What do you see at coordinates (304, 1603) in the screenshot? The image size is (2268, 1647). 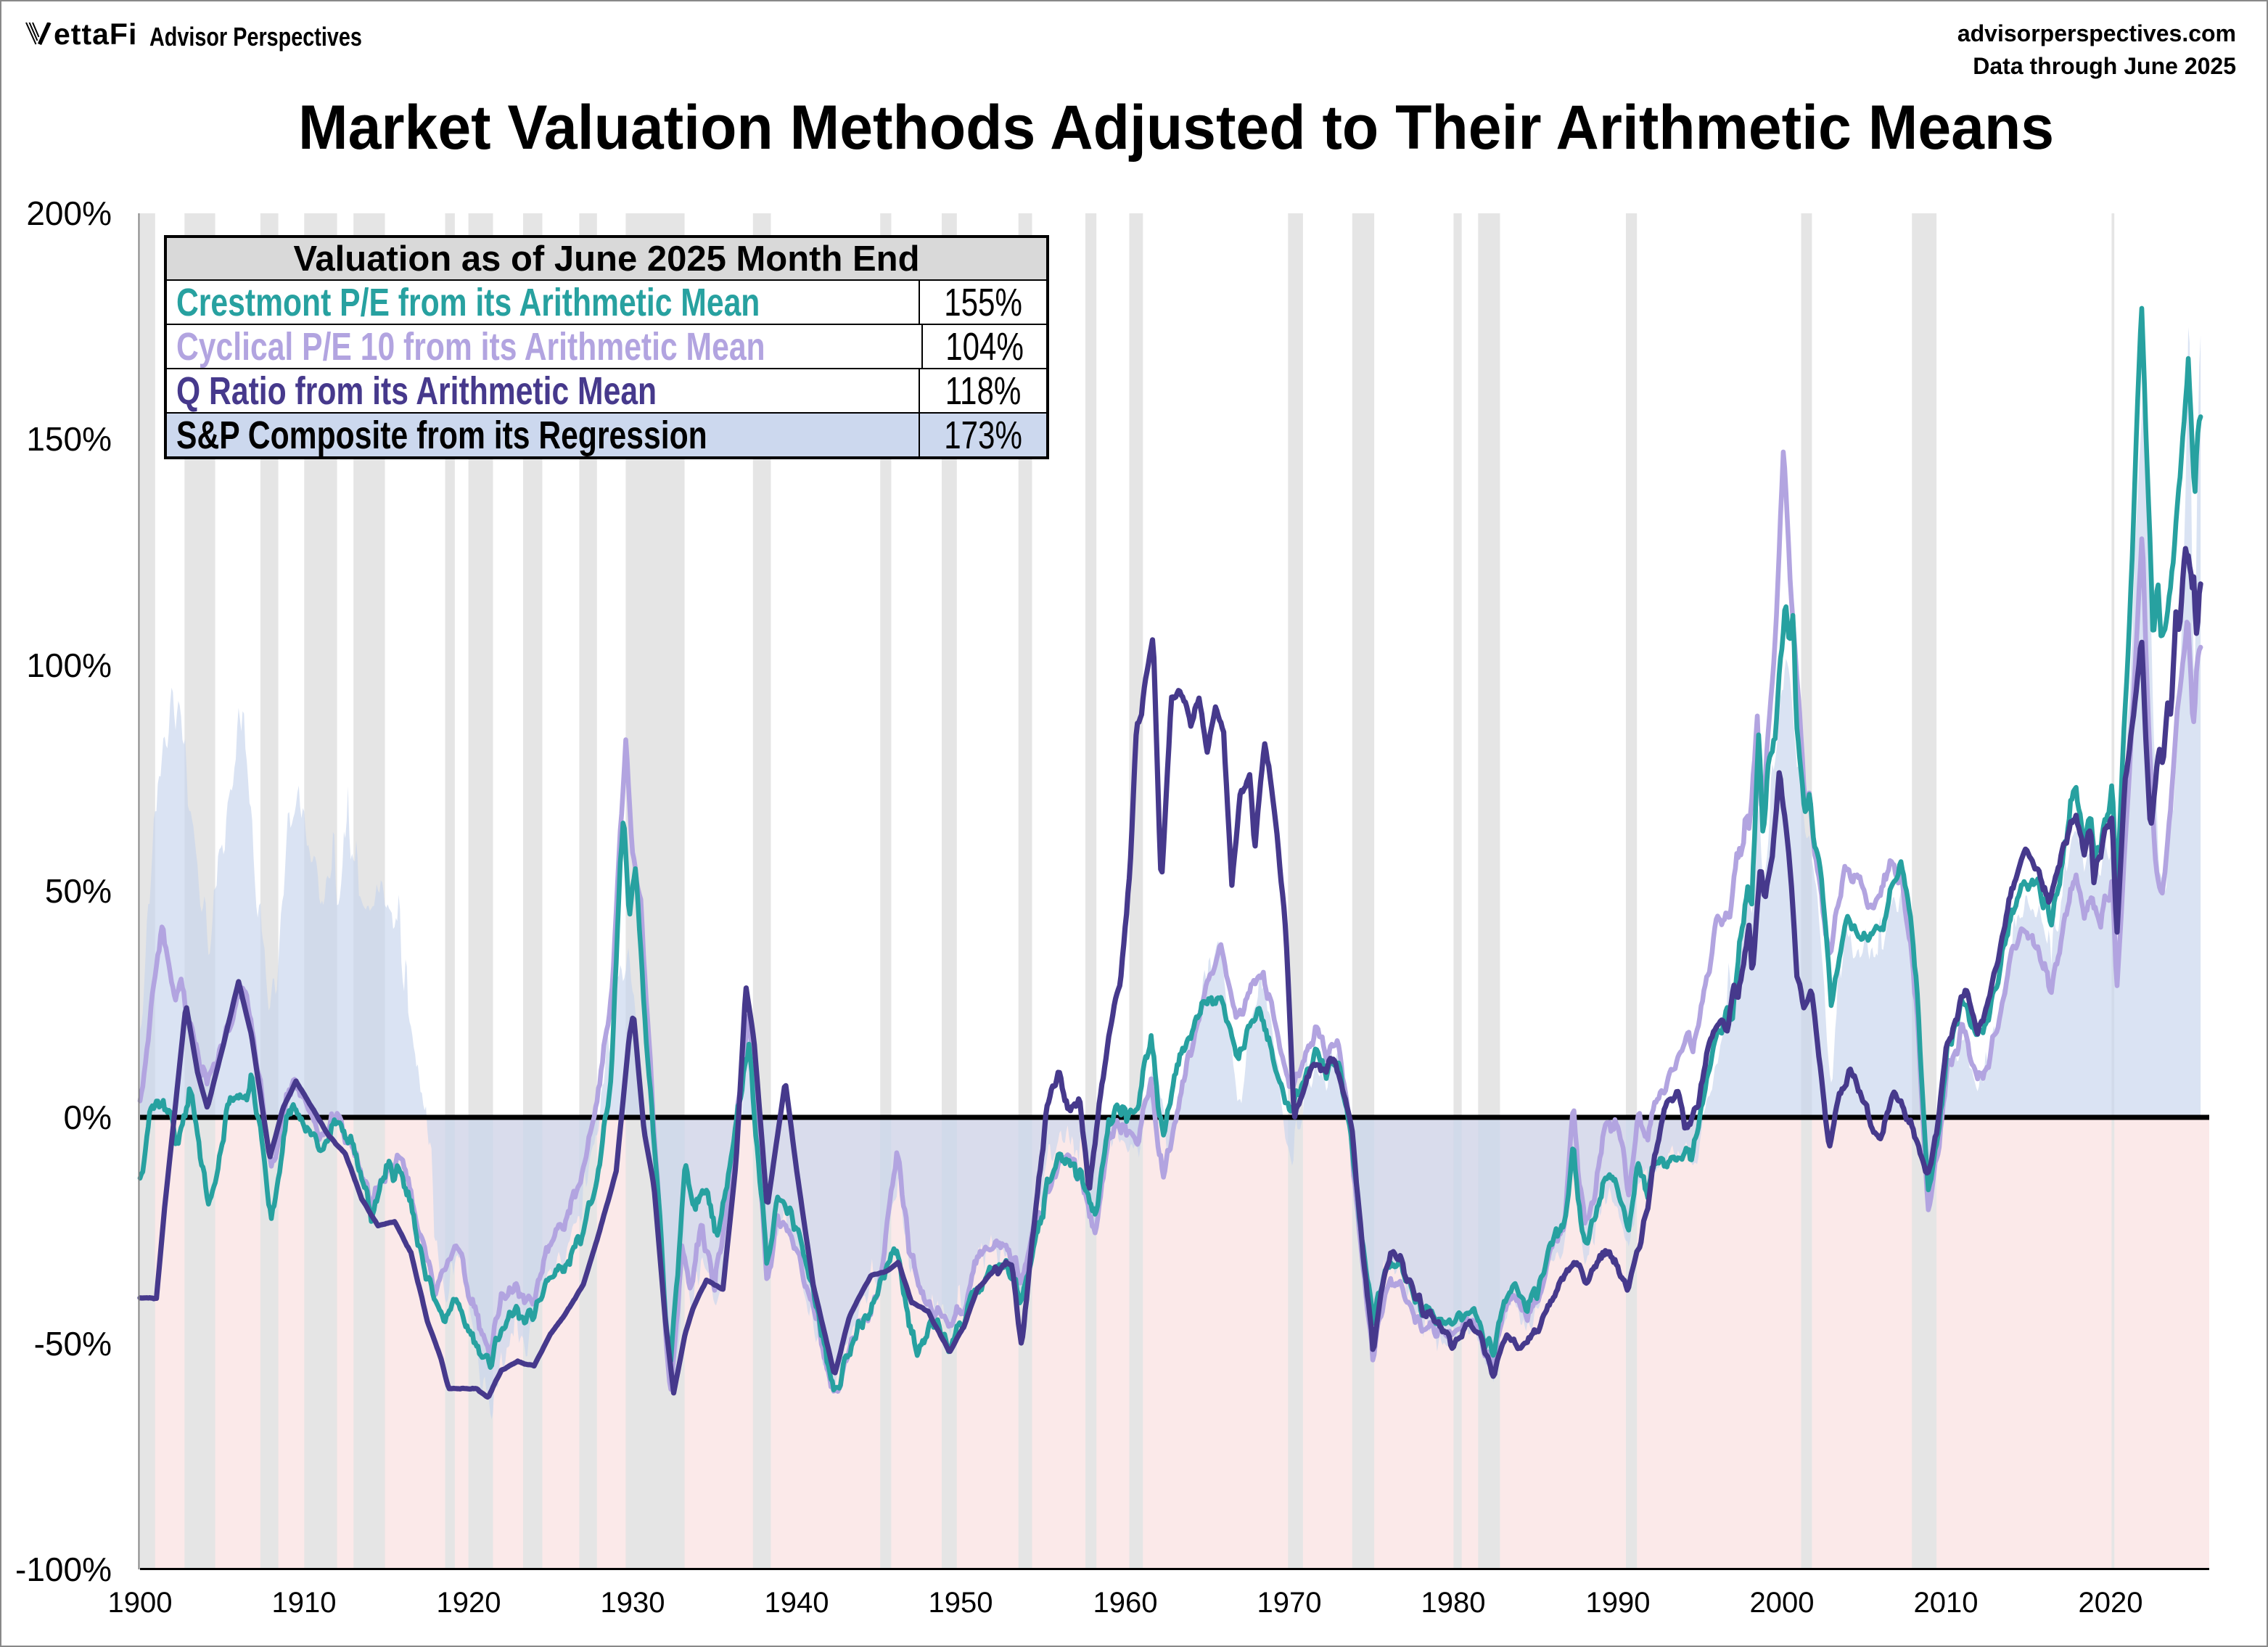 I see `svg-text: 1910` at bounding box center [304, 1603].